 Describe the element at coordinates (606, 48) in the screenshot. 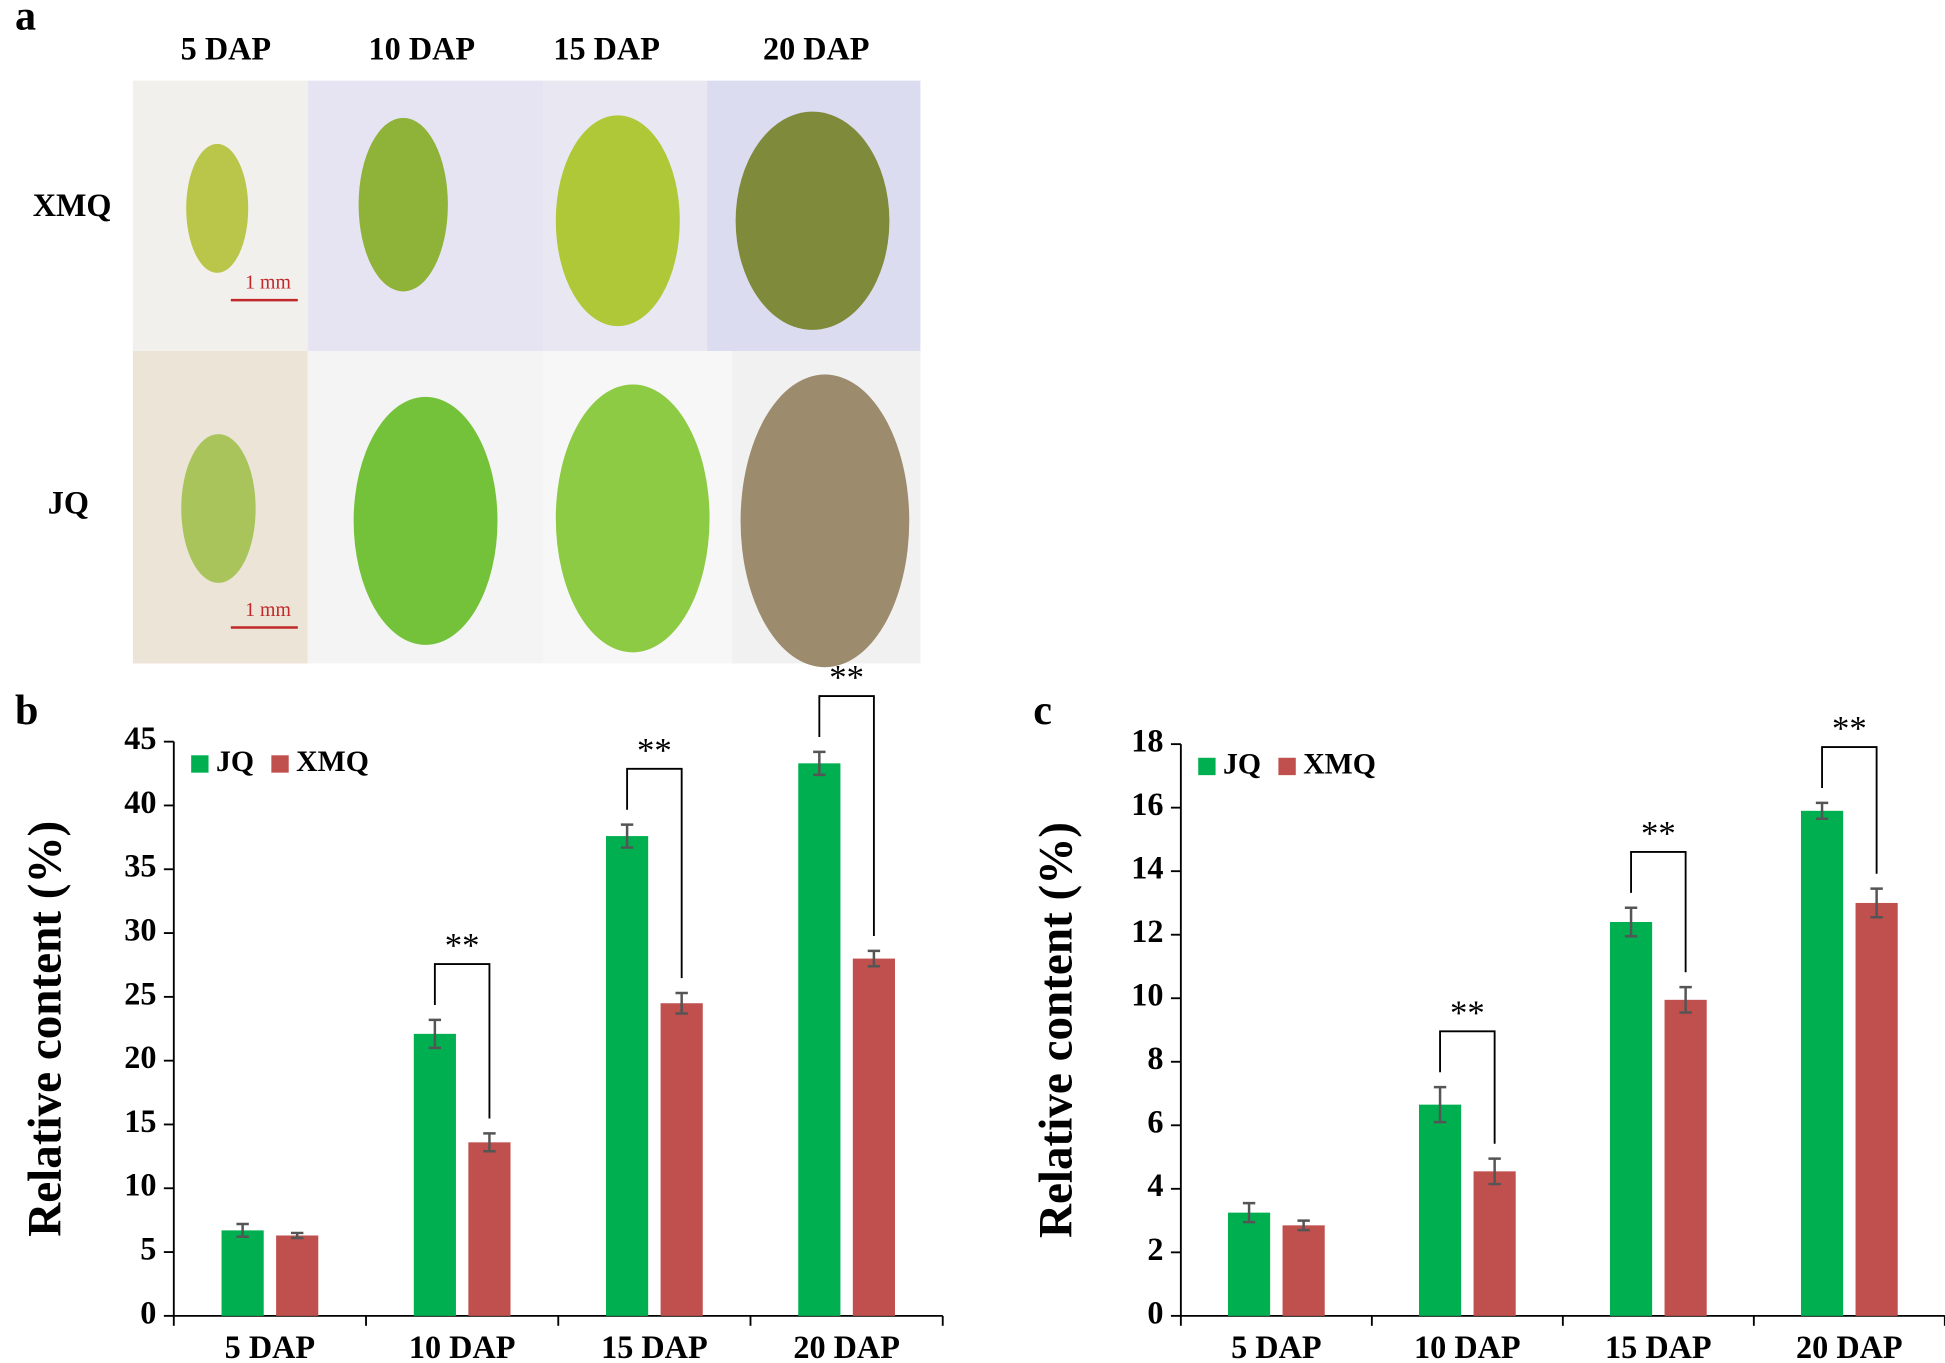

I see `column-label: 15 DAP` at that location.